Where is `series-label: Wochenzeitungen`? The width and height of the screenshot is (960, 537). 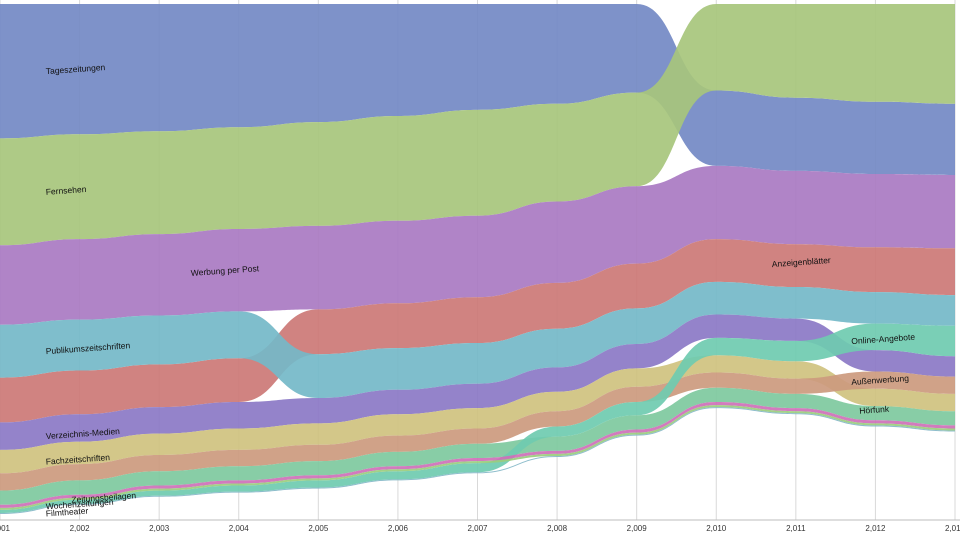 series-label: Wochenzeitungen is located at coordinates (79, 504).